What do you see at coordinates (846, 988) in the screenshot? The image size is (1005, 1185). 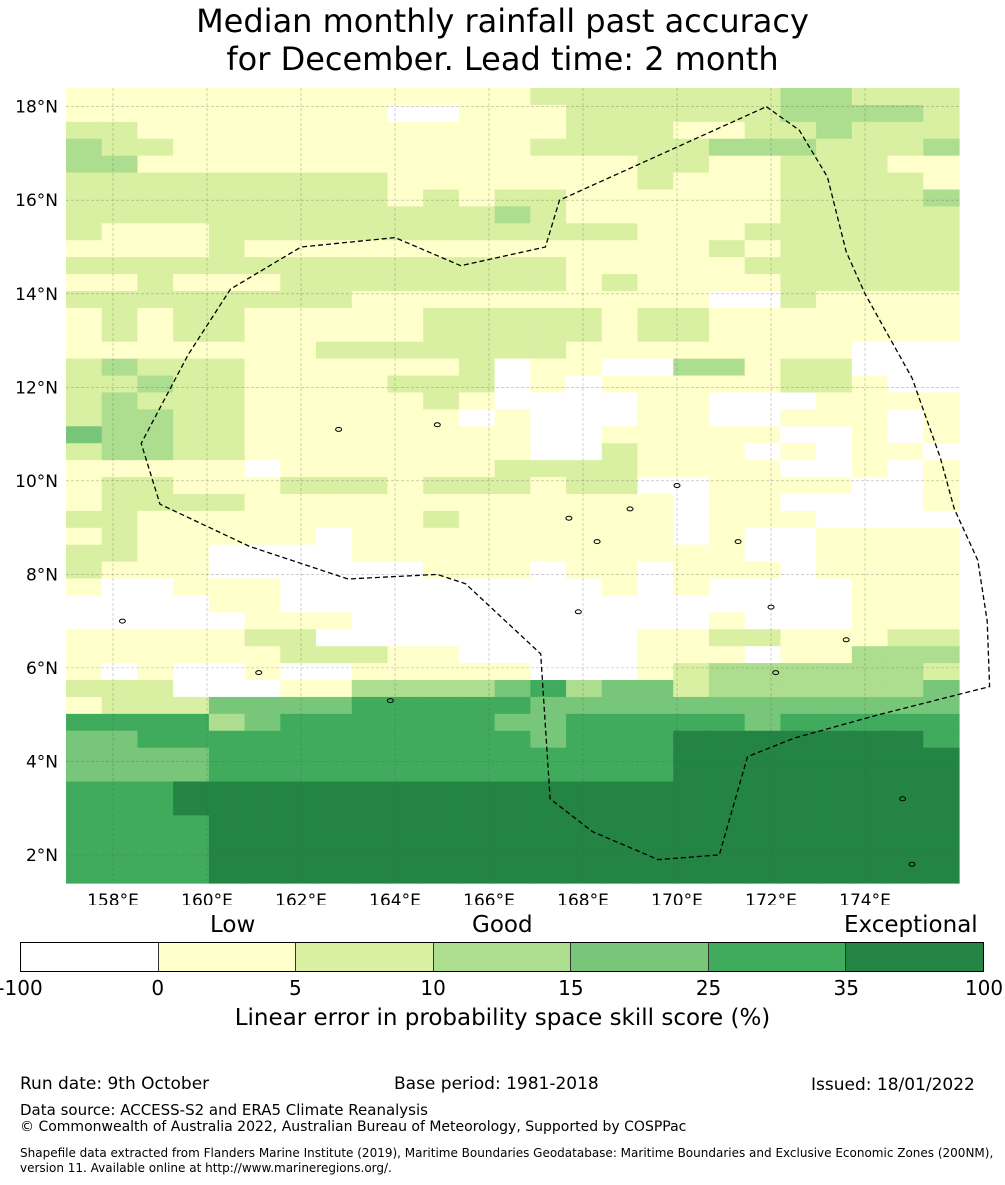 I see `colorbar-tick-label: 35` at bounding box center [846, 988].